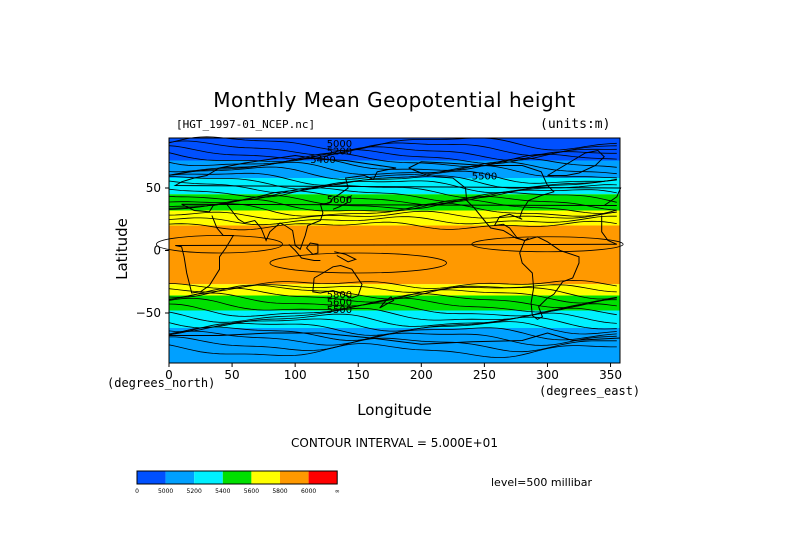  Describe the element at coordinates (339, 144) in the screenshot. I see `contour-label: 5000` at that location.